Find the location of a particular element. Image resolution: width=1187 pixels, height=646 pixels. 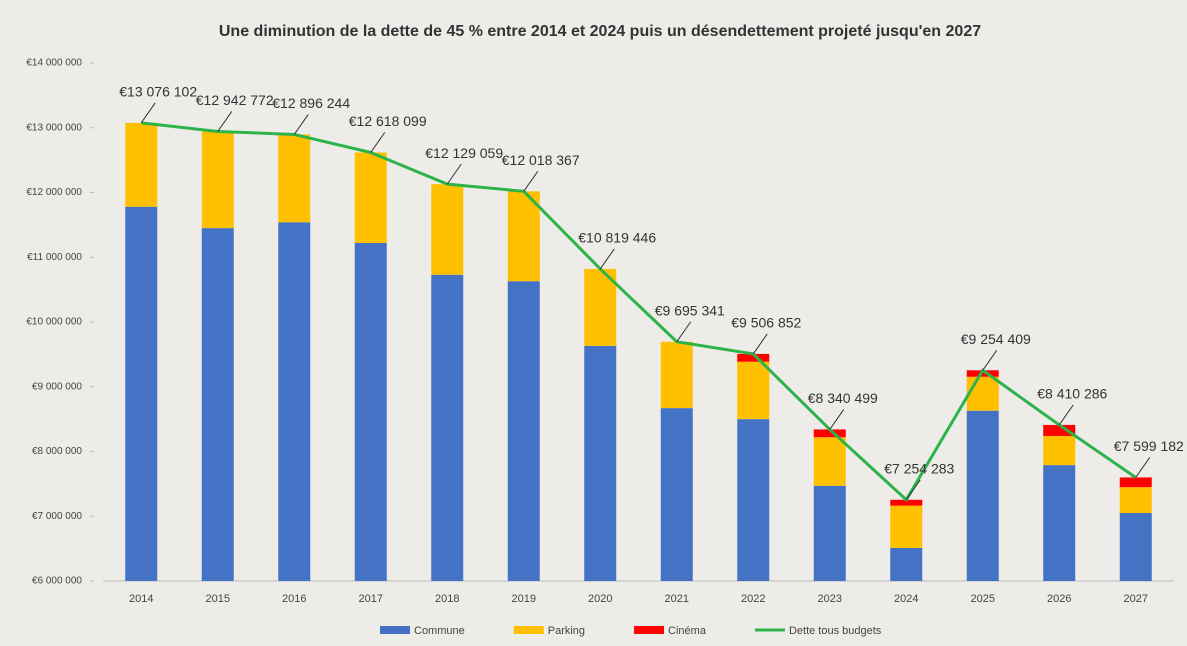

data-label: €8 410 286 is located at coordinates (1072, 394).